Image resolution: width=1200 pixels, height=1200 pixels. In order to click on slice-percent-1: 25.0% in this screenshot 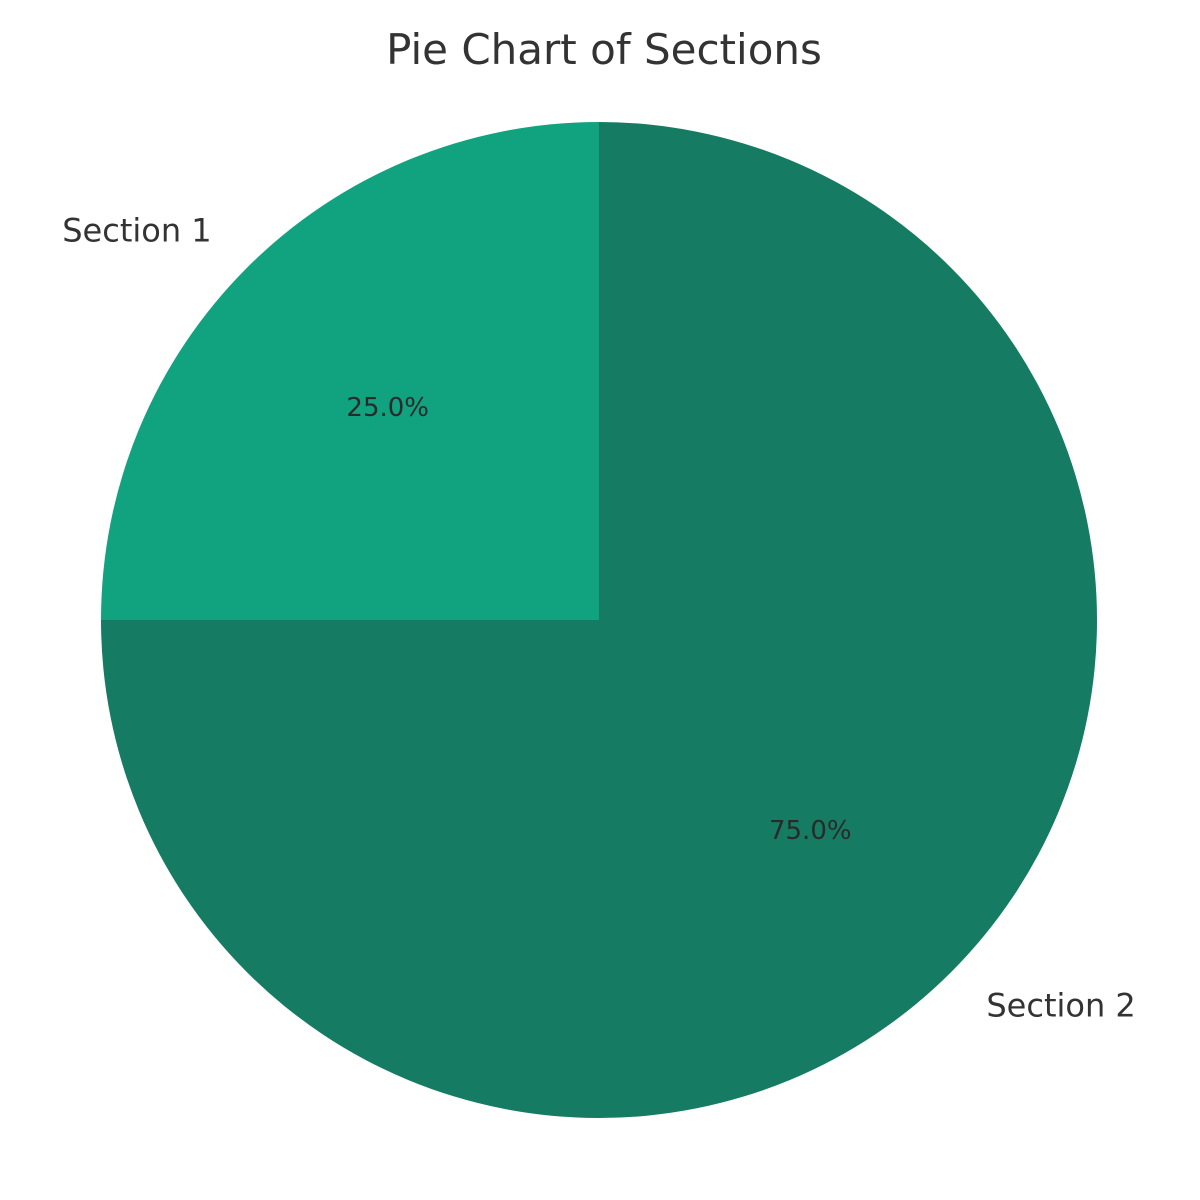, I will do `click(387, 408)`.